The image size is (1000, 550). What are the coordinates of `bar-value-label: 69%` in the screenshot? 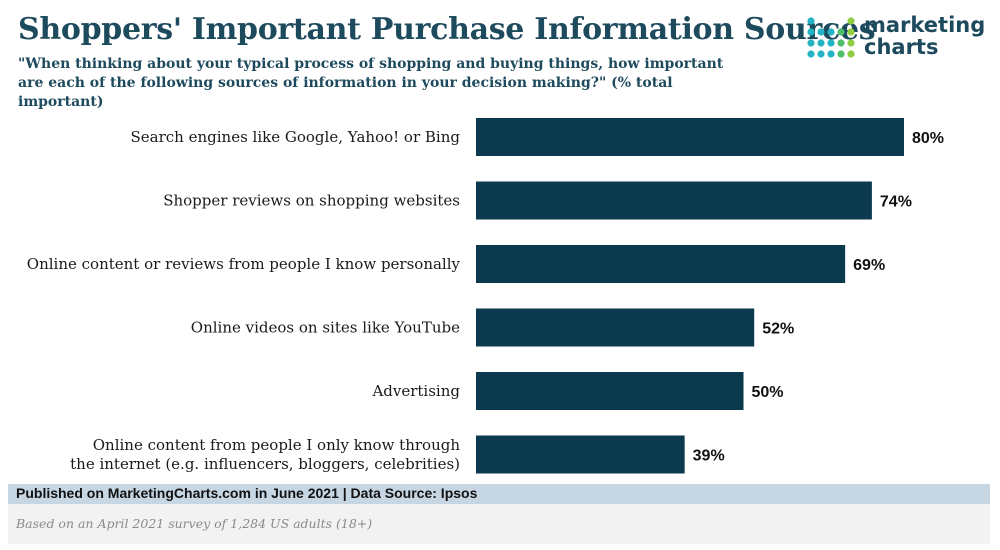 It's located at (869, 265).